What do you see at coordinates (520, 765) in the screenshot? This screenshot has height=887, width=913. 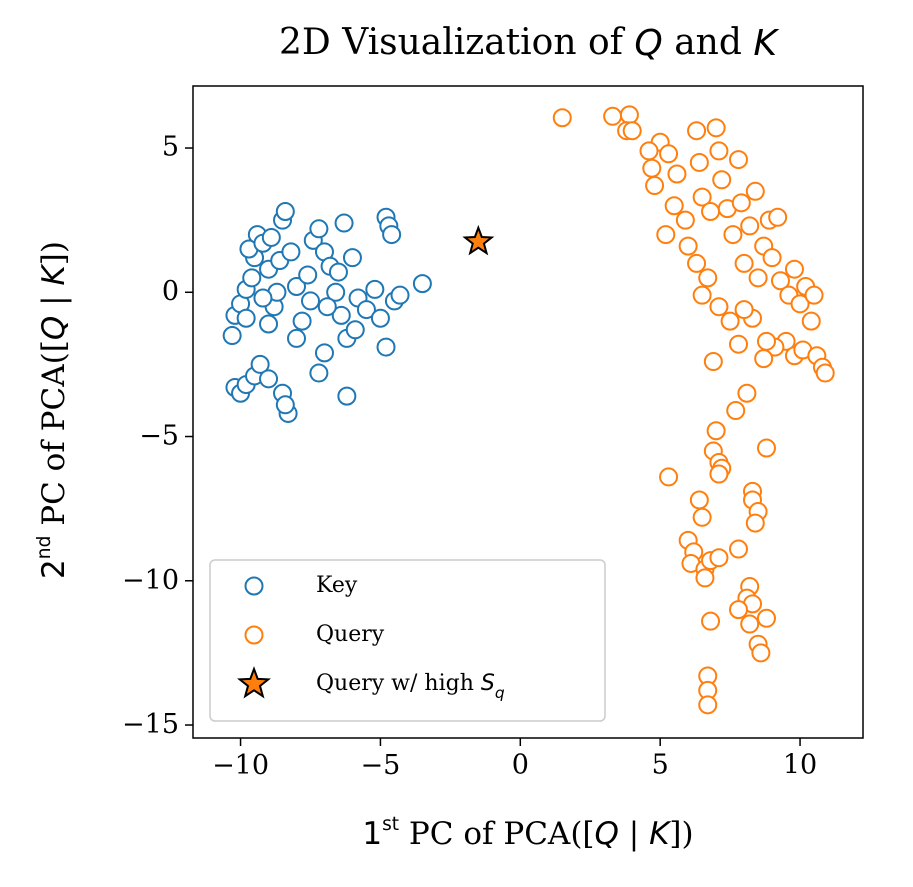 I see `x-tick-label: 0` at bounding box center [520, 765].